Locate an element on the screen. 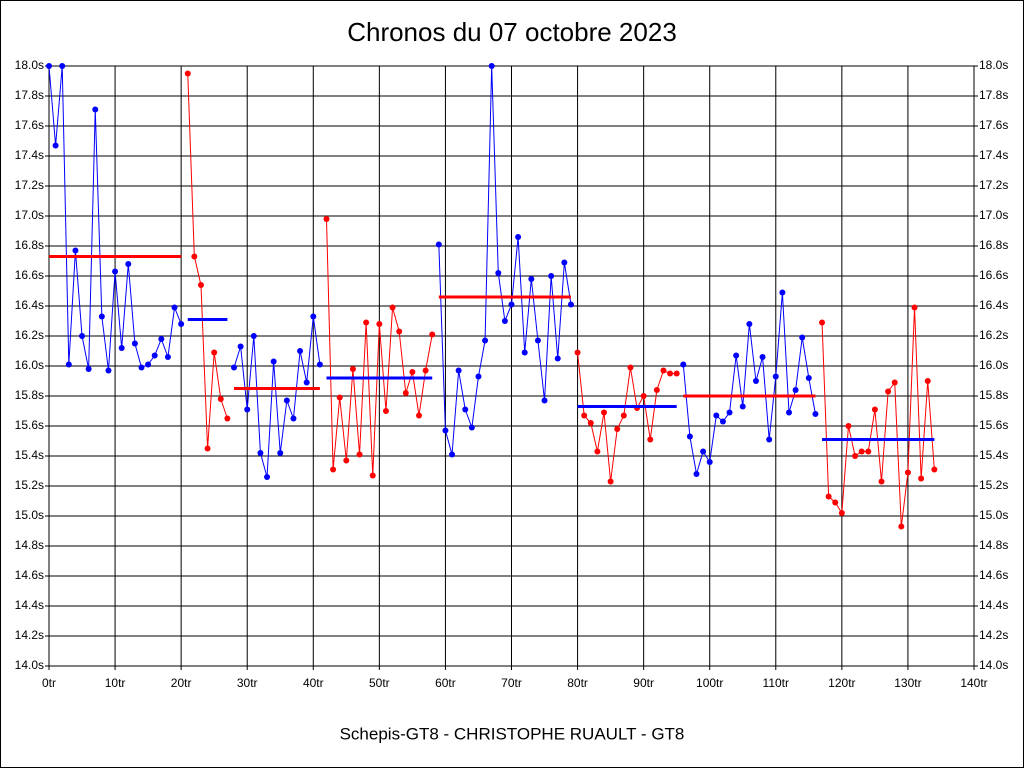  y-tick-label: 14.0s is located at coordinates (29, 665).